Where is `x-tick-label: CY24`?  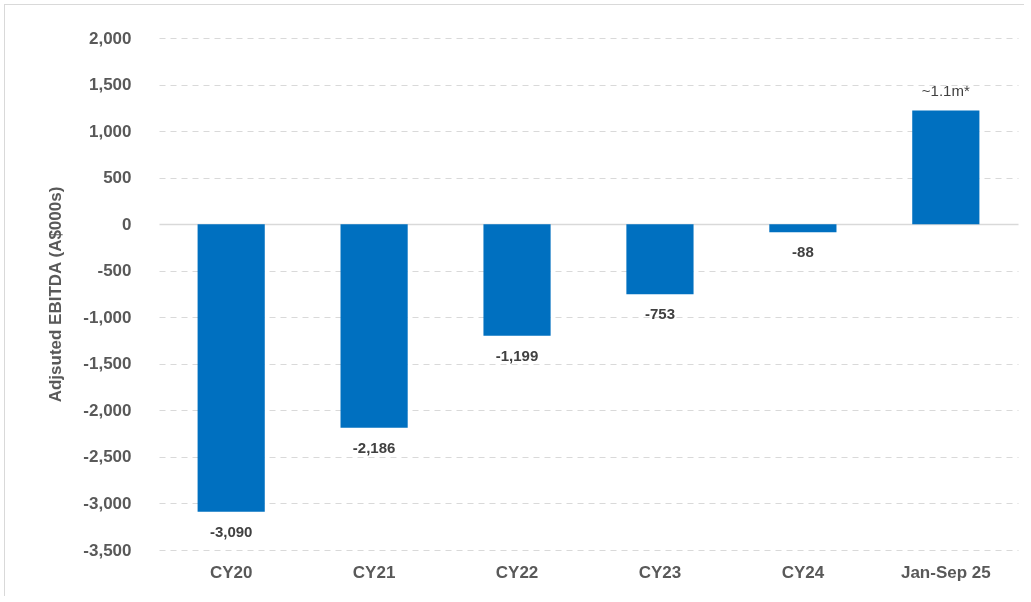 x-tick-label: CY24 is located at coordinates (803, 572).